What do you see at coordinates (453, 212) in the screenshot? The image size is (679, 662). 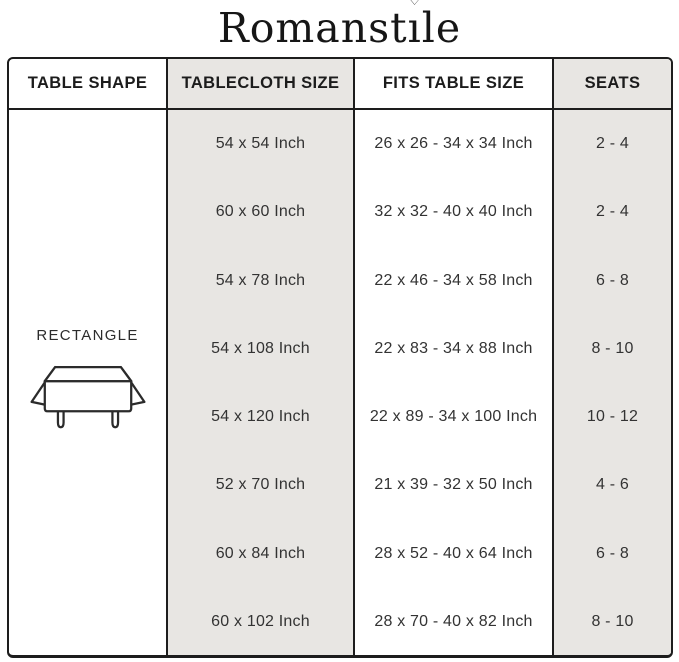 I see `fits-table-size-cell: 32 x 32 - 40 x 40 Inch` at bounding box center [453, 212].